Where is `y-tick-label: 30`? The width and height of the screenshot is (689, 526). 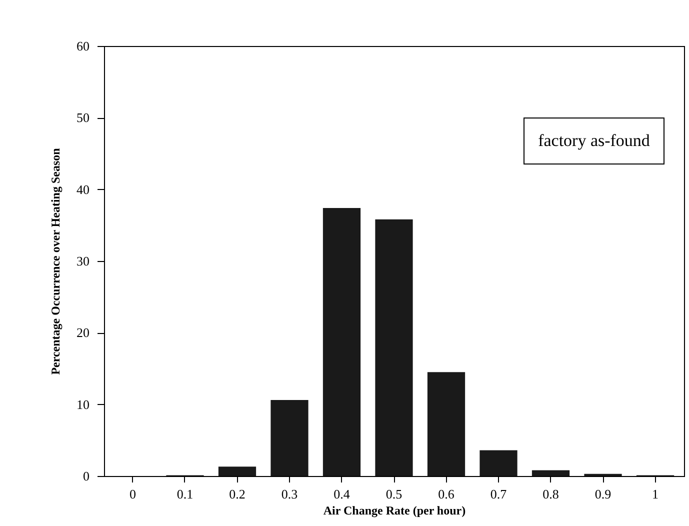 y-tick-label: 30 is located at coordinates (83, 261).